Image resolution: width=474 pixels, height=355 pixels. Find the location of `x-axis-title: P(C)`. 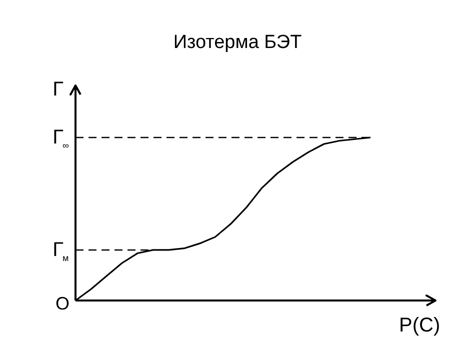

x-axis-title: P(C) is located at coordinates (419, 325).